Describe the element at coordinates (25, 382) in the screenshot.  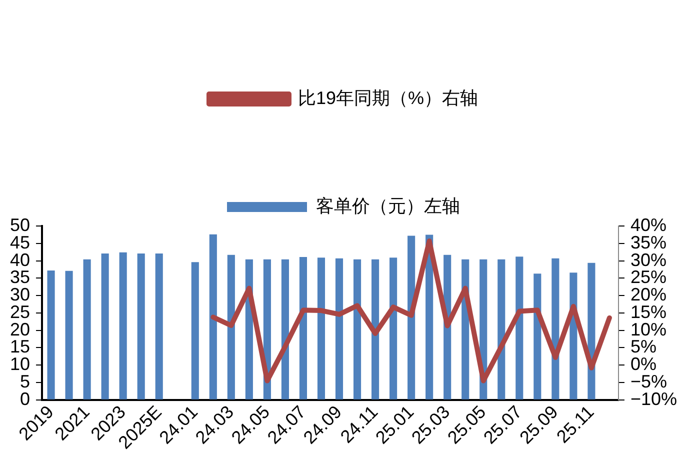
I see `y-tick-label: 5` at that location.